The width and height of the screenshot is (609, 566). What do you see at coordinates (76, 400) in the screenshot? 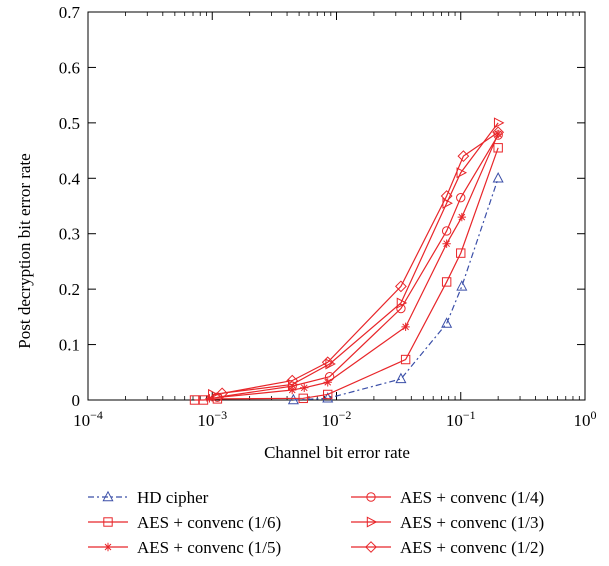
I see `y-tick-label: 0` at bounding box center [76, 400].